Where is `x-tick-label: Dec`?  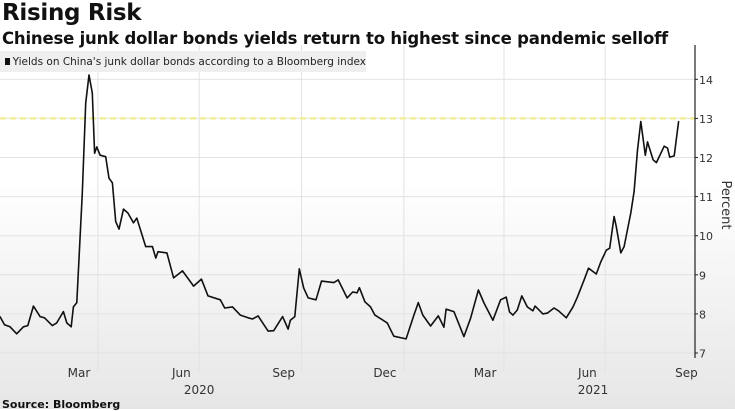 x-tick-label: Dec is located at coordinates (384, 373).